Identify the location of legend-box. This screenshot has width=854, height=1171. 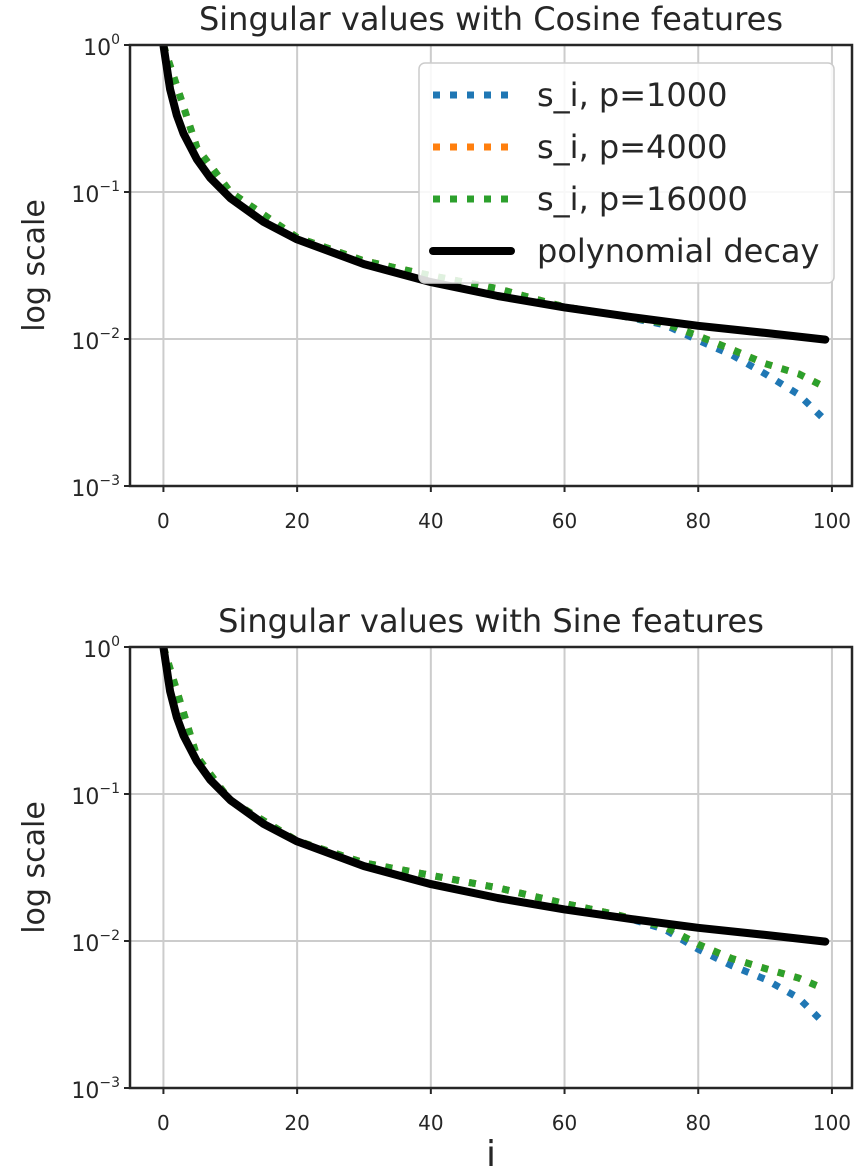
(626, 173).